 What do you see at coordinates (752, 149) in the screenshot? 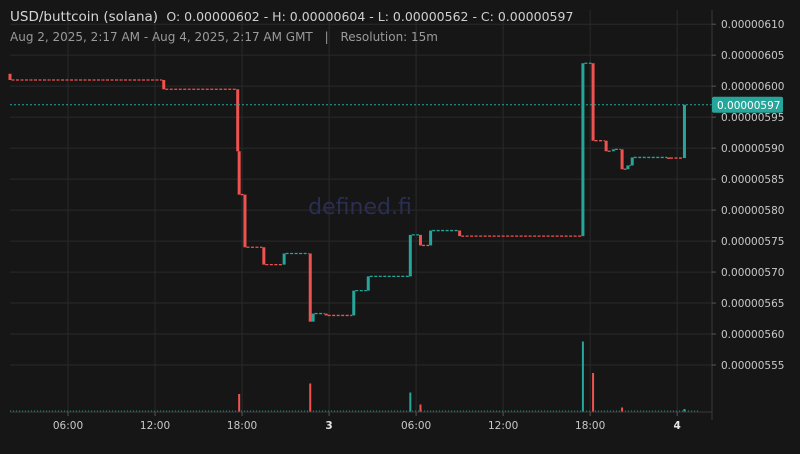
I see `y-tick-label: 0.00000590` at bounding box center [752, 149].